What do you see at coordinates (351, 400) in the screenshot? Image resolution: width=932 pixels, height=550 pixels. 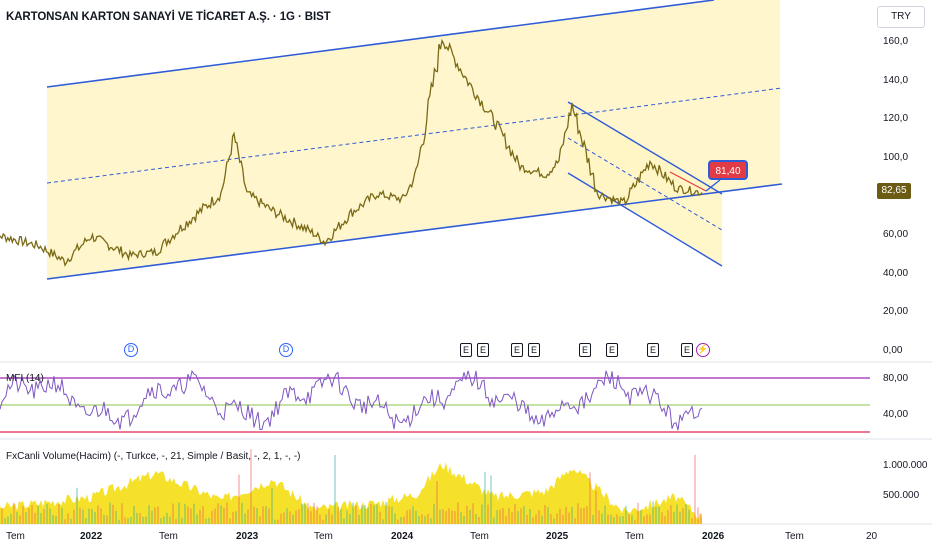 I see `mfi-line` at bounding box center [351, 400].